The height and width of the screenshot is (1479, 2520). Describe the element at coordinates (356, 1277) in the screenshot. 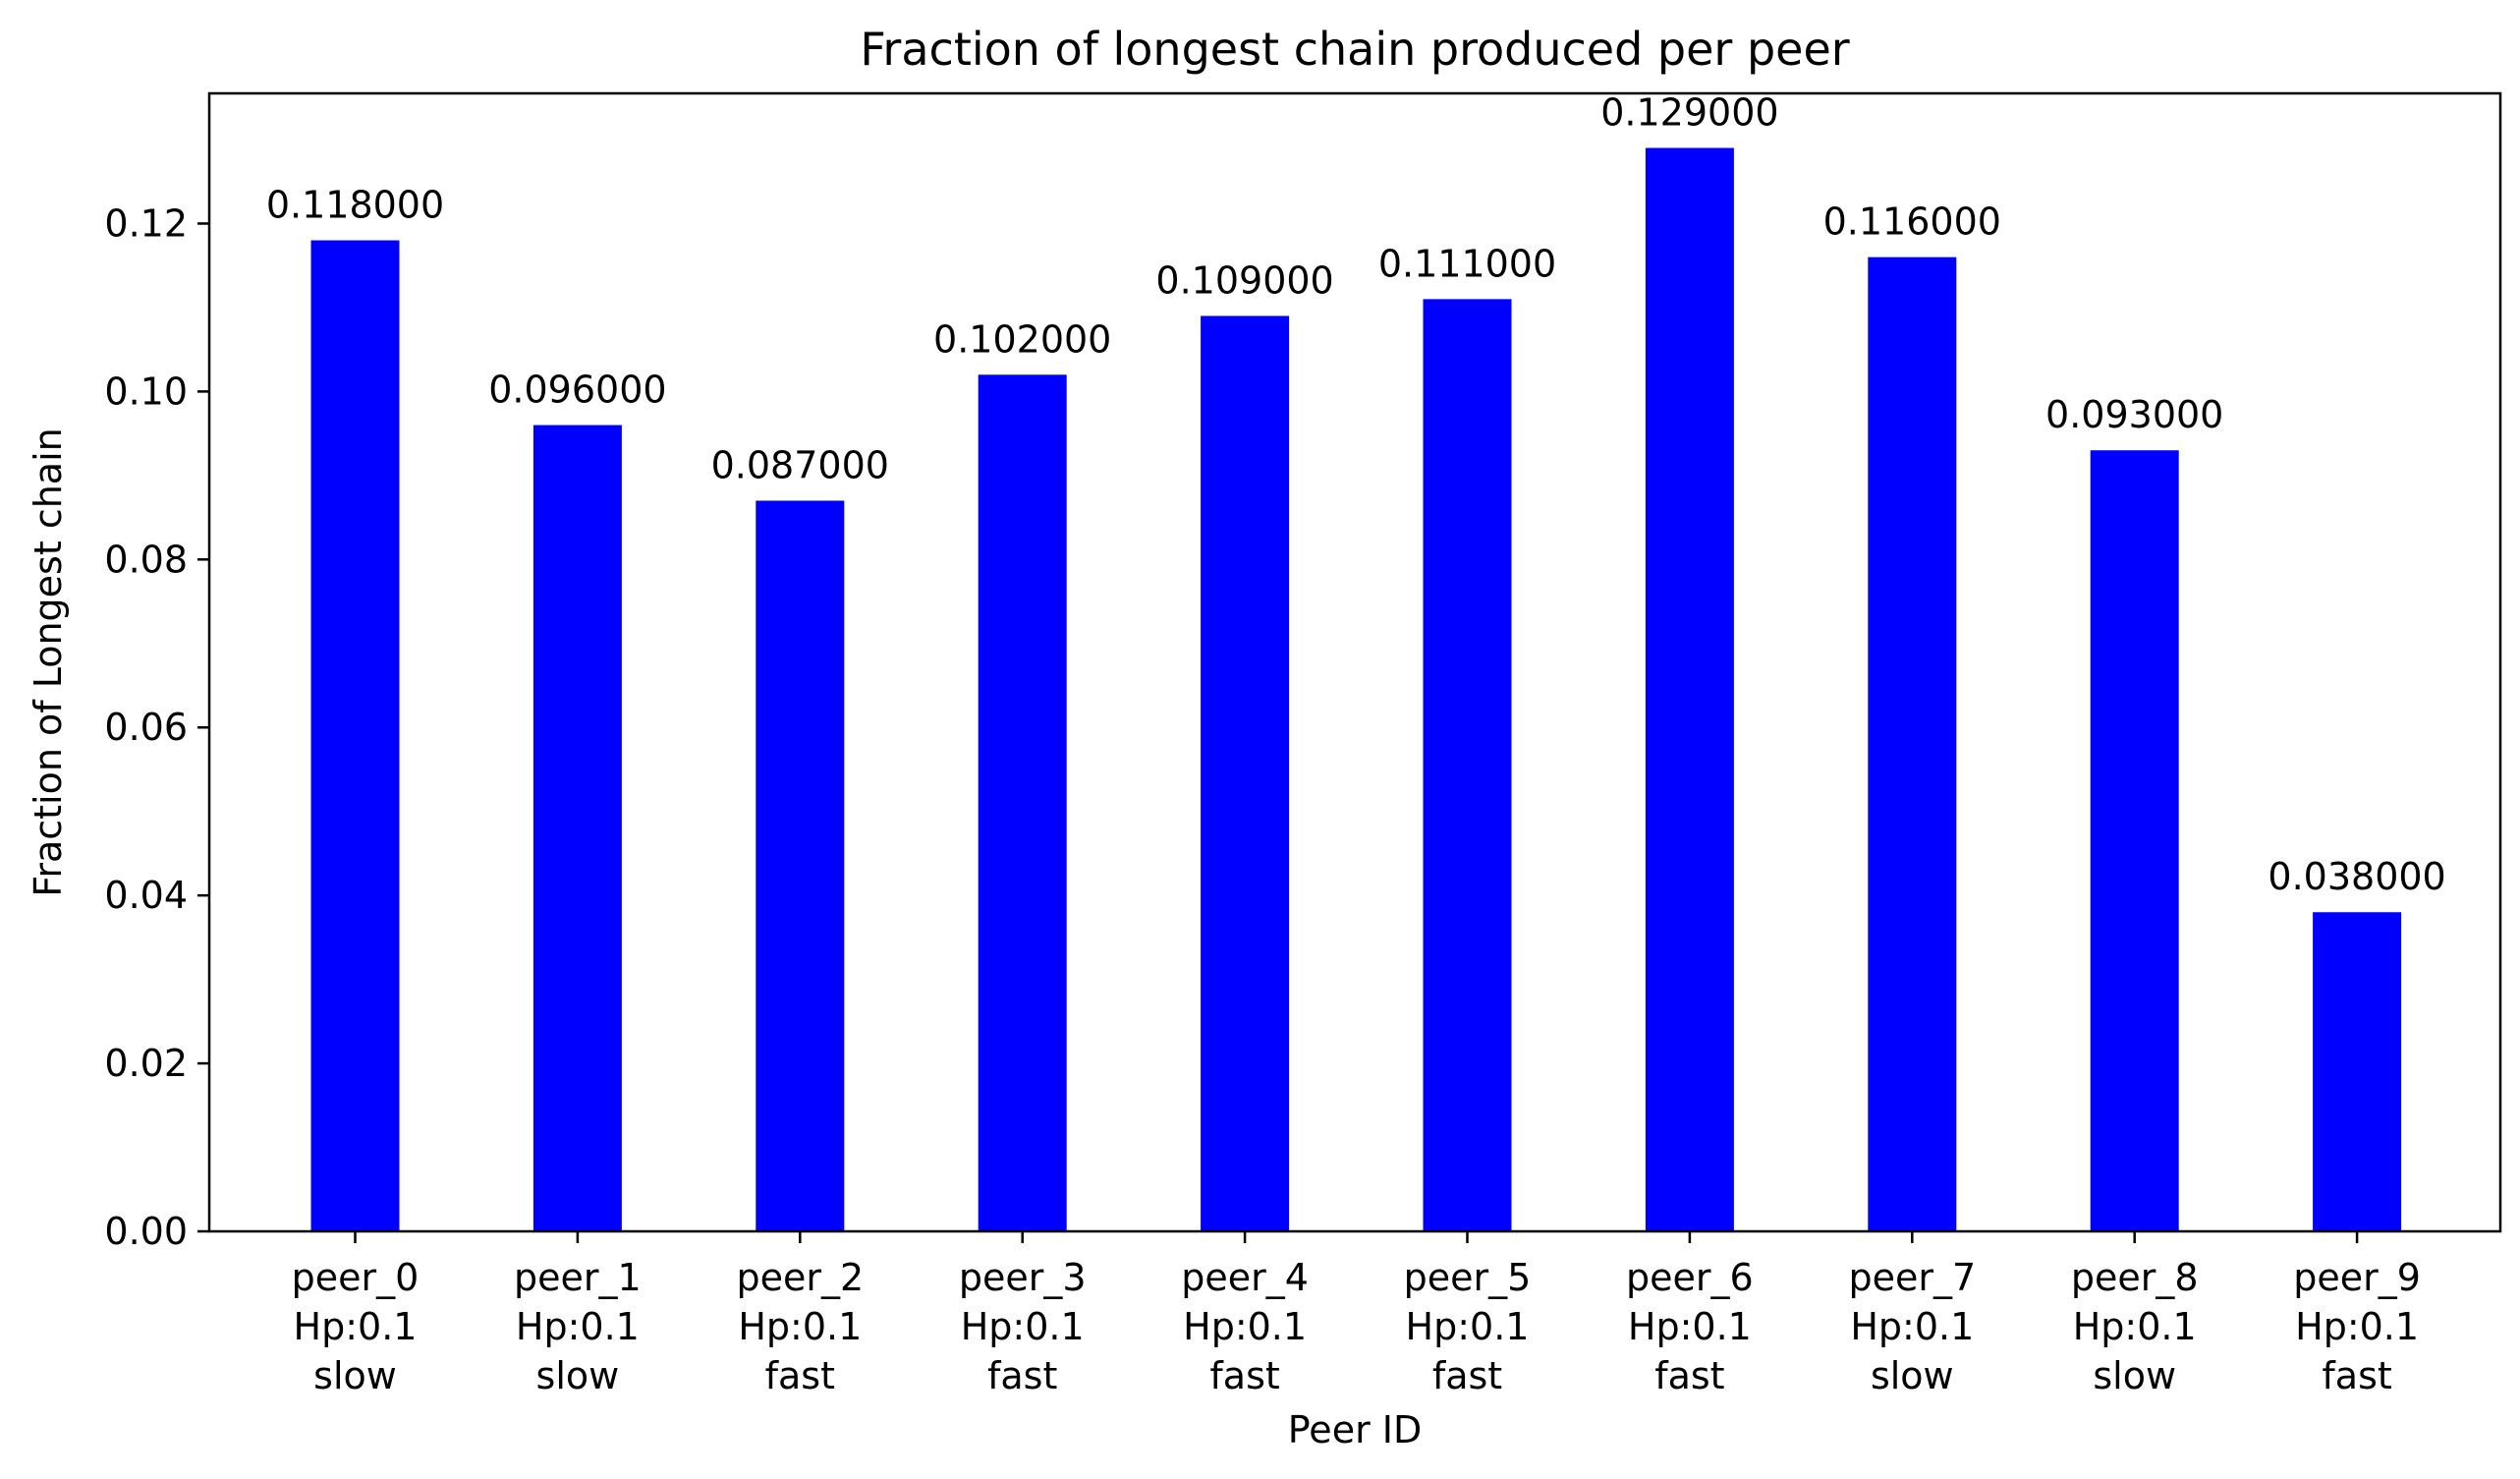

I see `x-tick-label-line: peer_0` at that location.